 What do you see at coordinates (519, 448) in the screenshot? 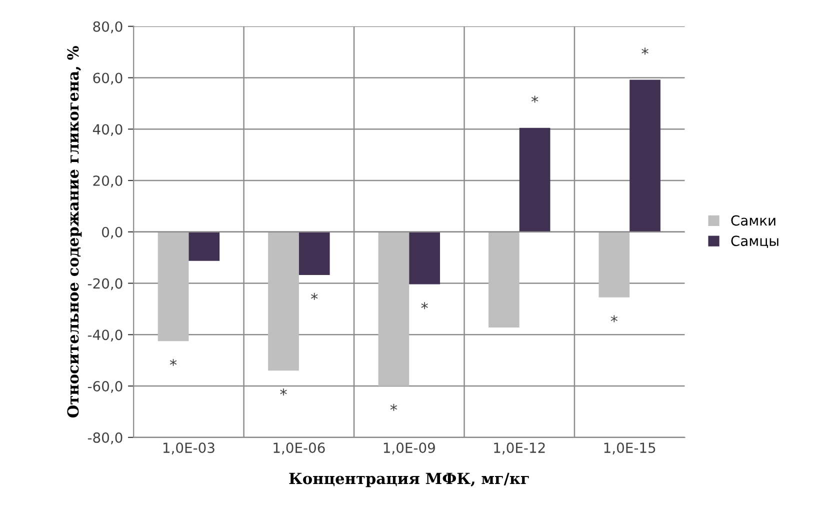
I see `x-tick-label: 1,0E-12` at bounding box center [519, 448].